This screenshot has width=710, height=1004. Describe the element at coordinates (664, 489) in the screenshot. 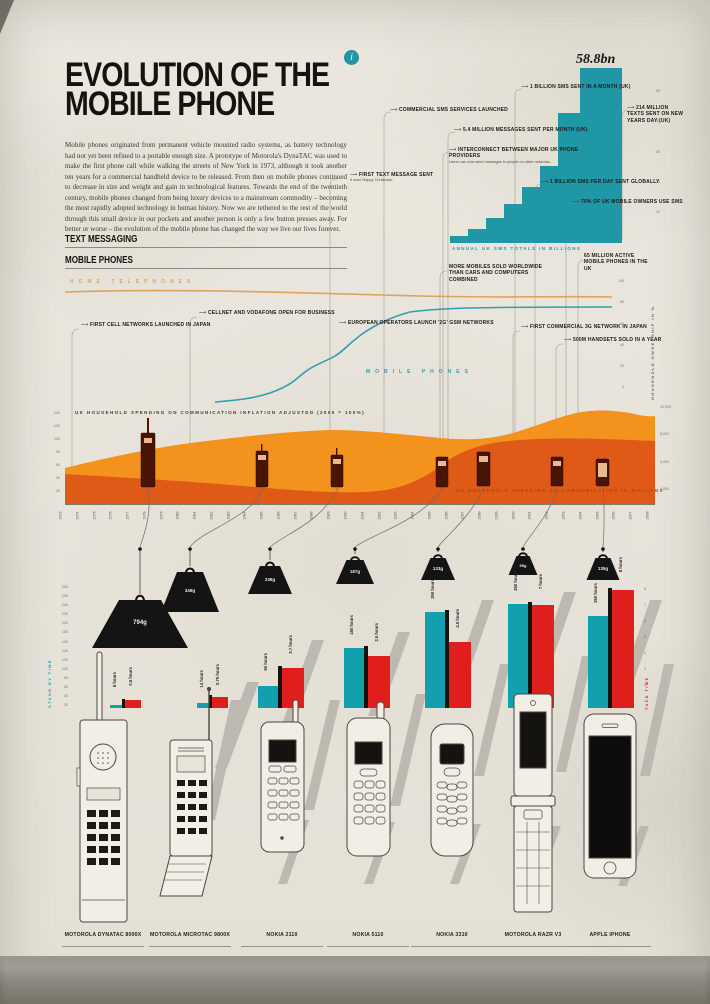

I see `axis-tick: 4,000` at that location.